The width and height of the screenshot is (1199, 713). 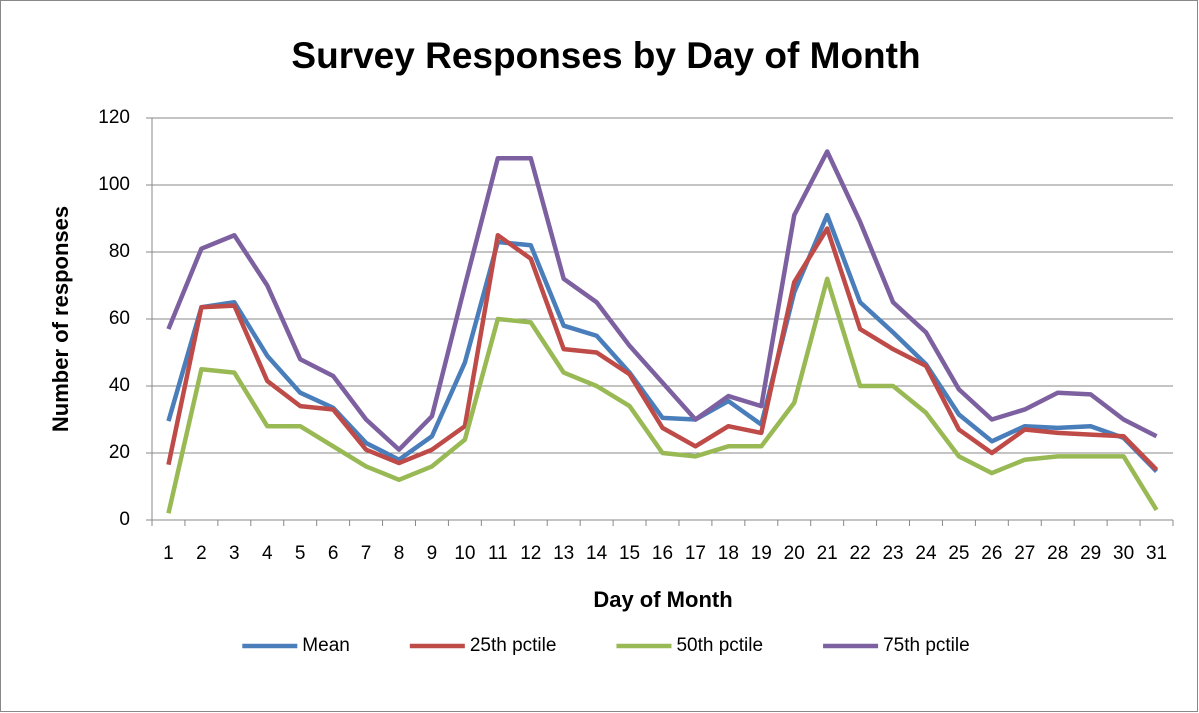 What do you see at coordinates (605, 55) in the screenshot?
I see `chart-title: Survey Responses by Day of Month` at bounding box center [605, 55].